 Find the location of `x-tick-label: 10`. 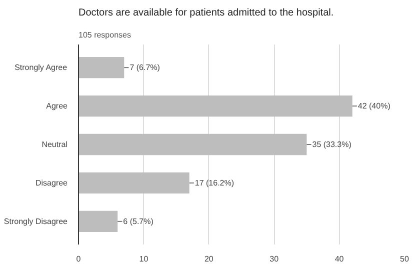

x-tick-label: 10 is located at coordinates (144, 259).